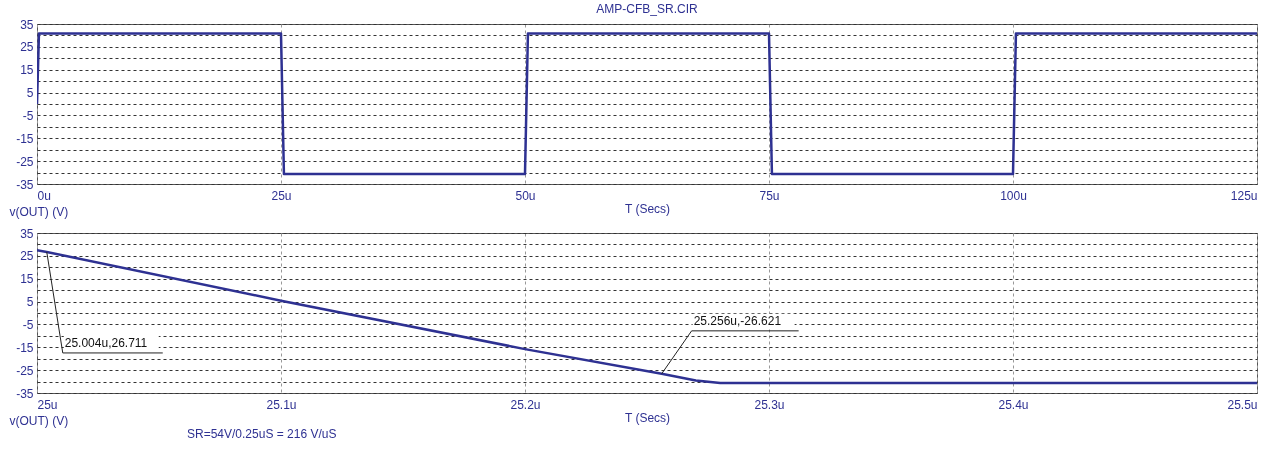  I want to click on annotation: 25.256u,-26.621, so click(737, 320).